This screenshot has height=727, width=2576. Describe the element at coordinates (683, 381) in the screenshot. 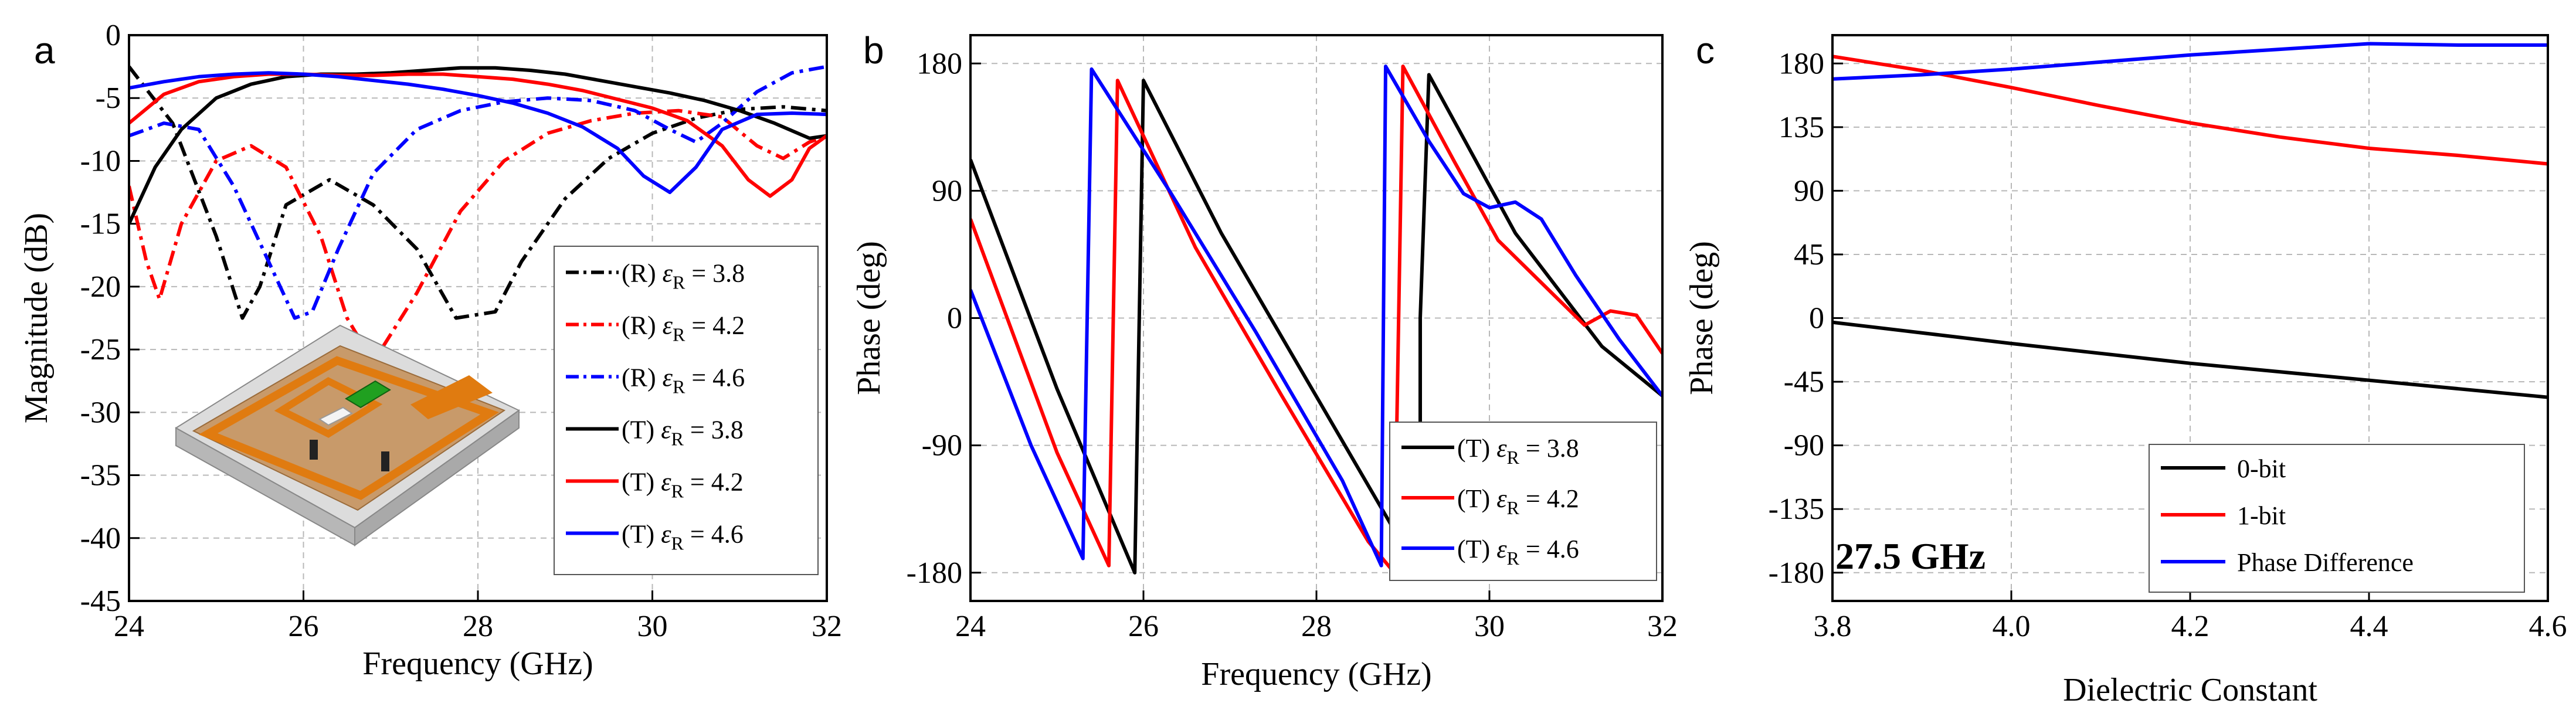

I see `legend-label: (R) εR = 4.6` at that location.